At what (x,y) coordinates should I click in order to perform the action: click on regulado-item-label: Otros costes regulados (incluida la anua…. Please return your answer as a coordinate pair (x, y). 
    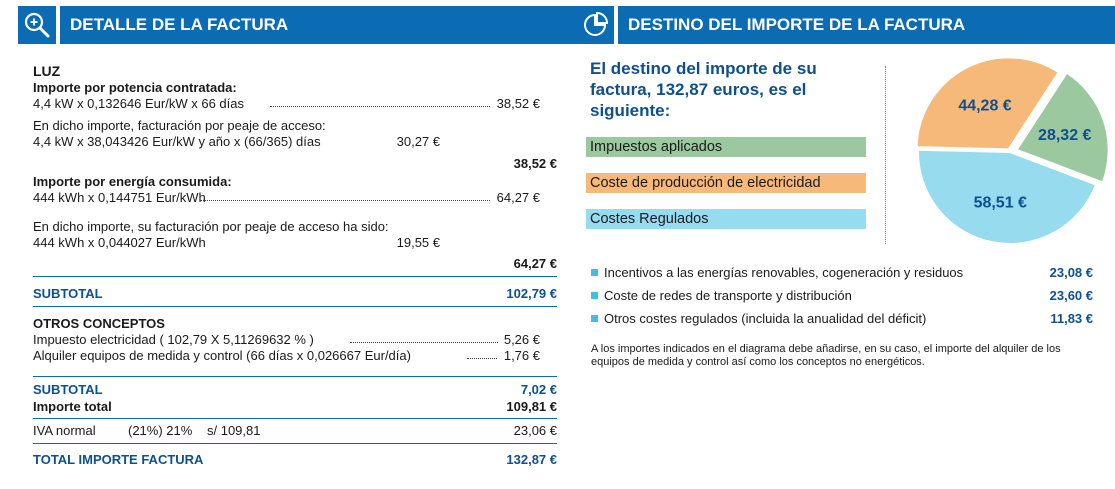
    Looking at the image, I should click on (765, 318).